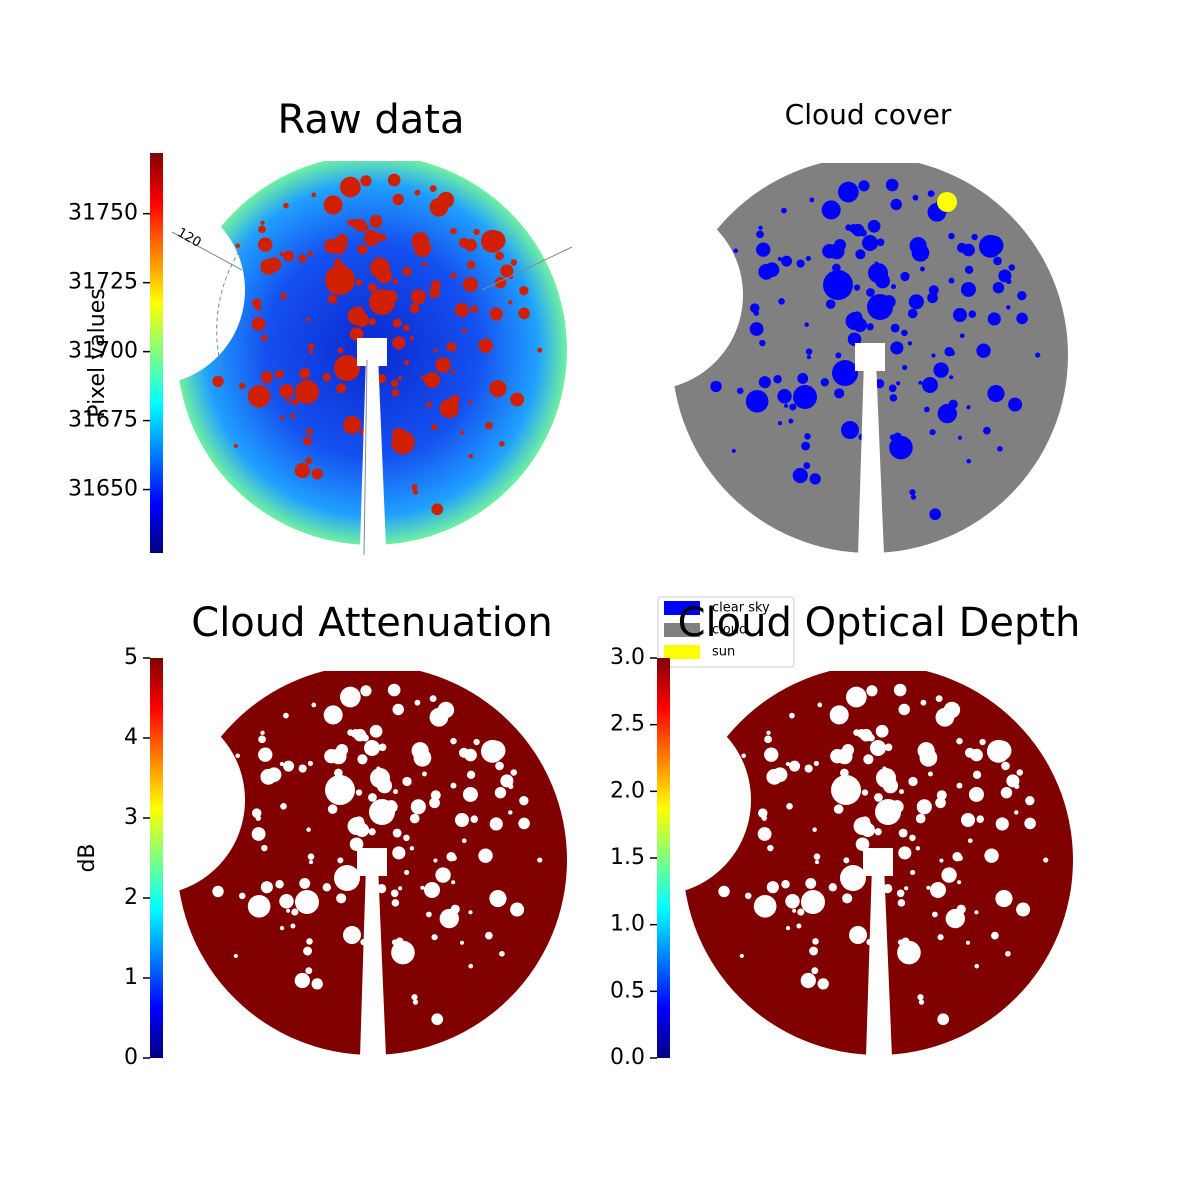 The width and height of the screenshot is (1200, 1204). Describe the element at coordinates (627, 790) in the screenshot. I see `colorbar-tick-label: 2.0` at that location.